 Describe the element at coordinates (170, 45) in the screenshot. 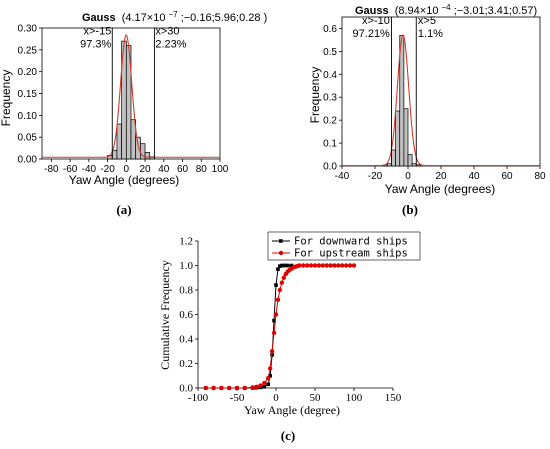

I see `threshold-percentage: 2.23%` at that location.